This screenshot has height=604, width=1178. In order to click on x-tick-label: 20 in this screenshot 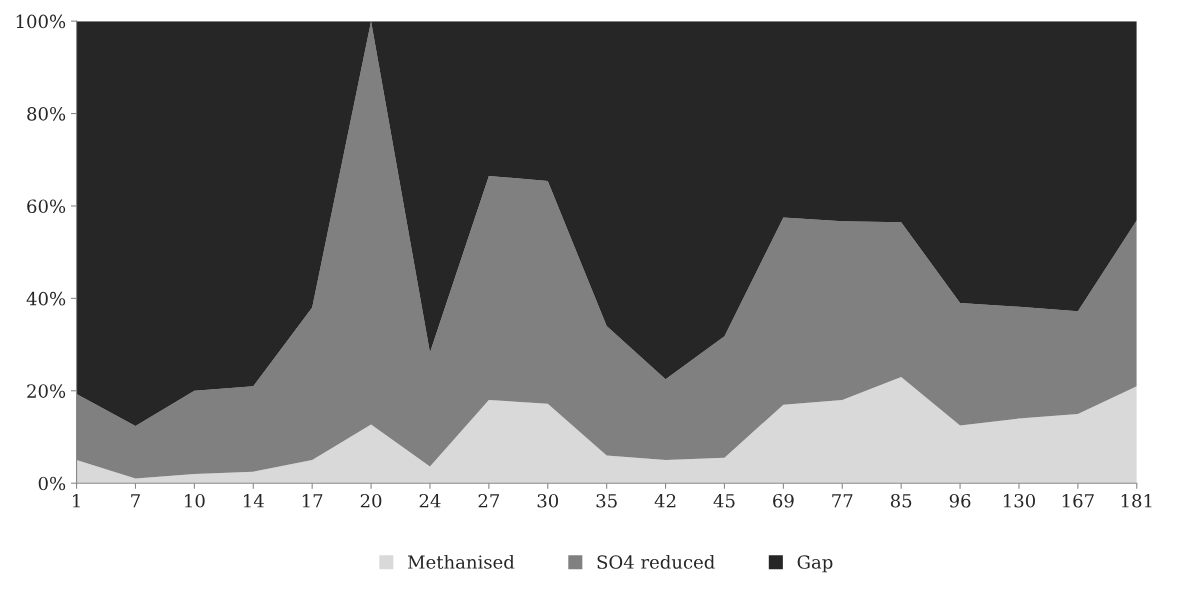, I will do `click(371, 500)`.